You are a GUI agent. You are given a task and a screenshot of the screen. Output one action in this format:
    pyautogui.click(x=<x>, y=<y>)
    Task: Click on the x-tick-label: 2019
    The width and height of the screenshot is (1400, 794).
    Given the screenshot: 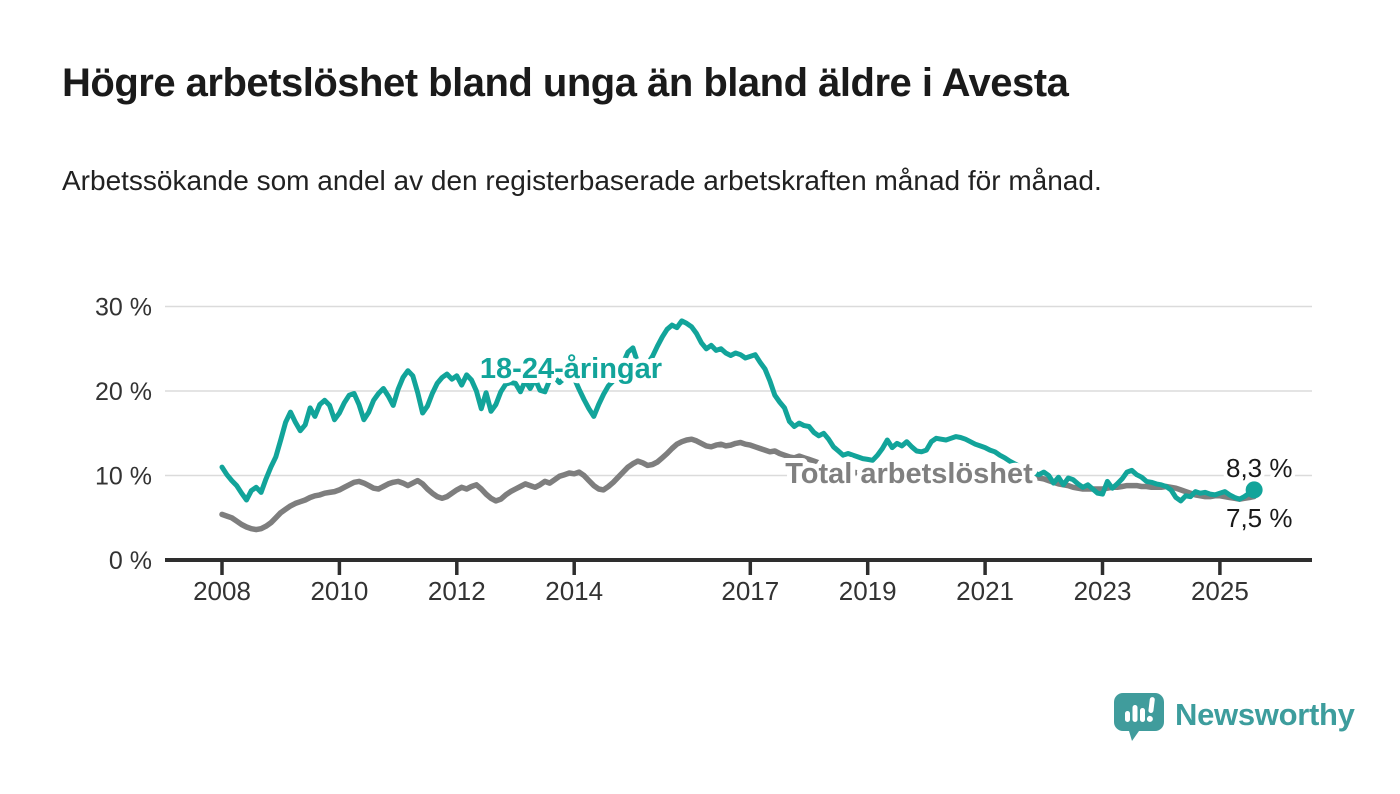 What is the action you would take?
    pyautogui.click(x=868, y=591)
    